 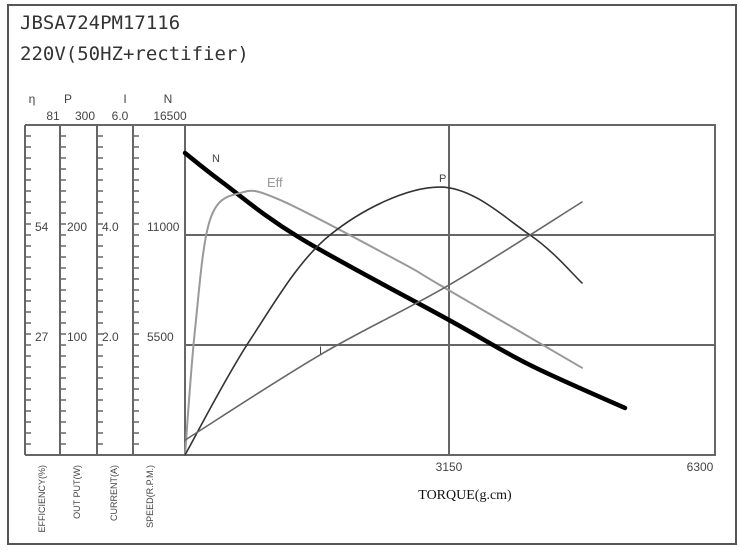 What do you see at coordinates (110, 227) in the screenshot?
I see `scale-tick-label: 4.0` at bounding box center [110, 227].